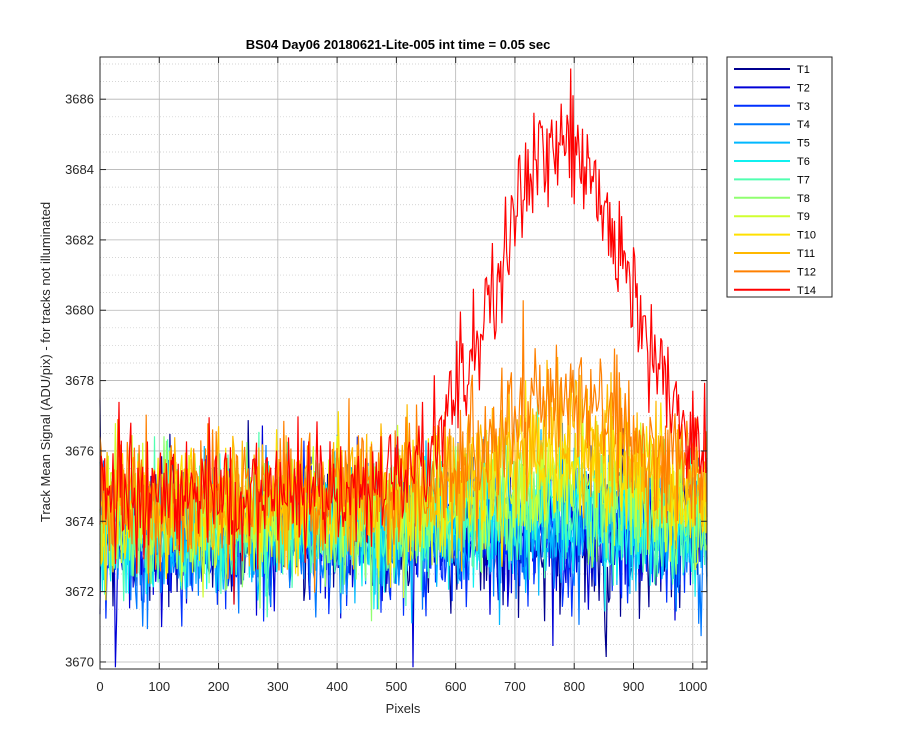 This screenshot has width=900, height=750. I want to click on x-tick-label: 0, so click(99, 686).